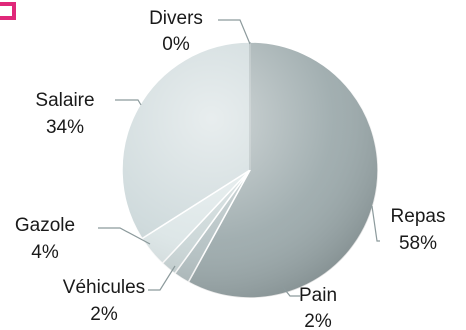  What do you see at coordinates (176, 18) in the screenshot?
I see `label-divers-name: Divers` at bounding box center [176, 18].